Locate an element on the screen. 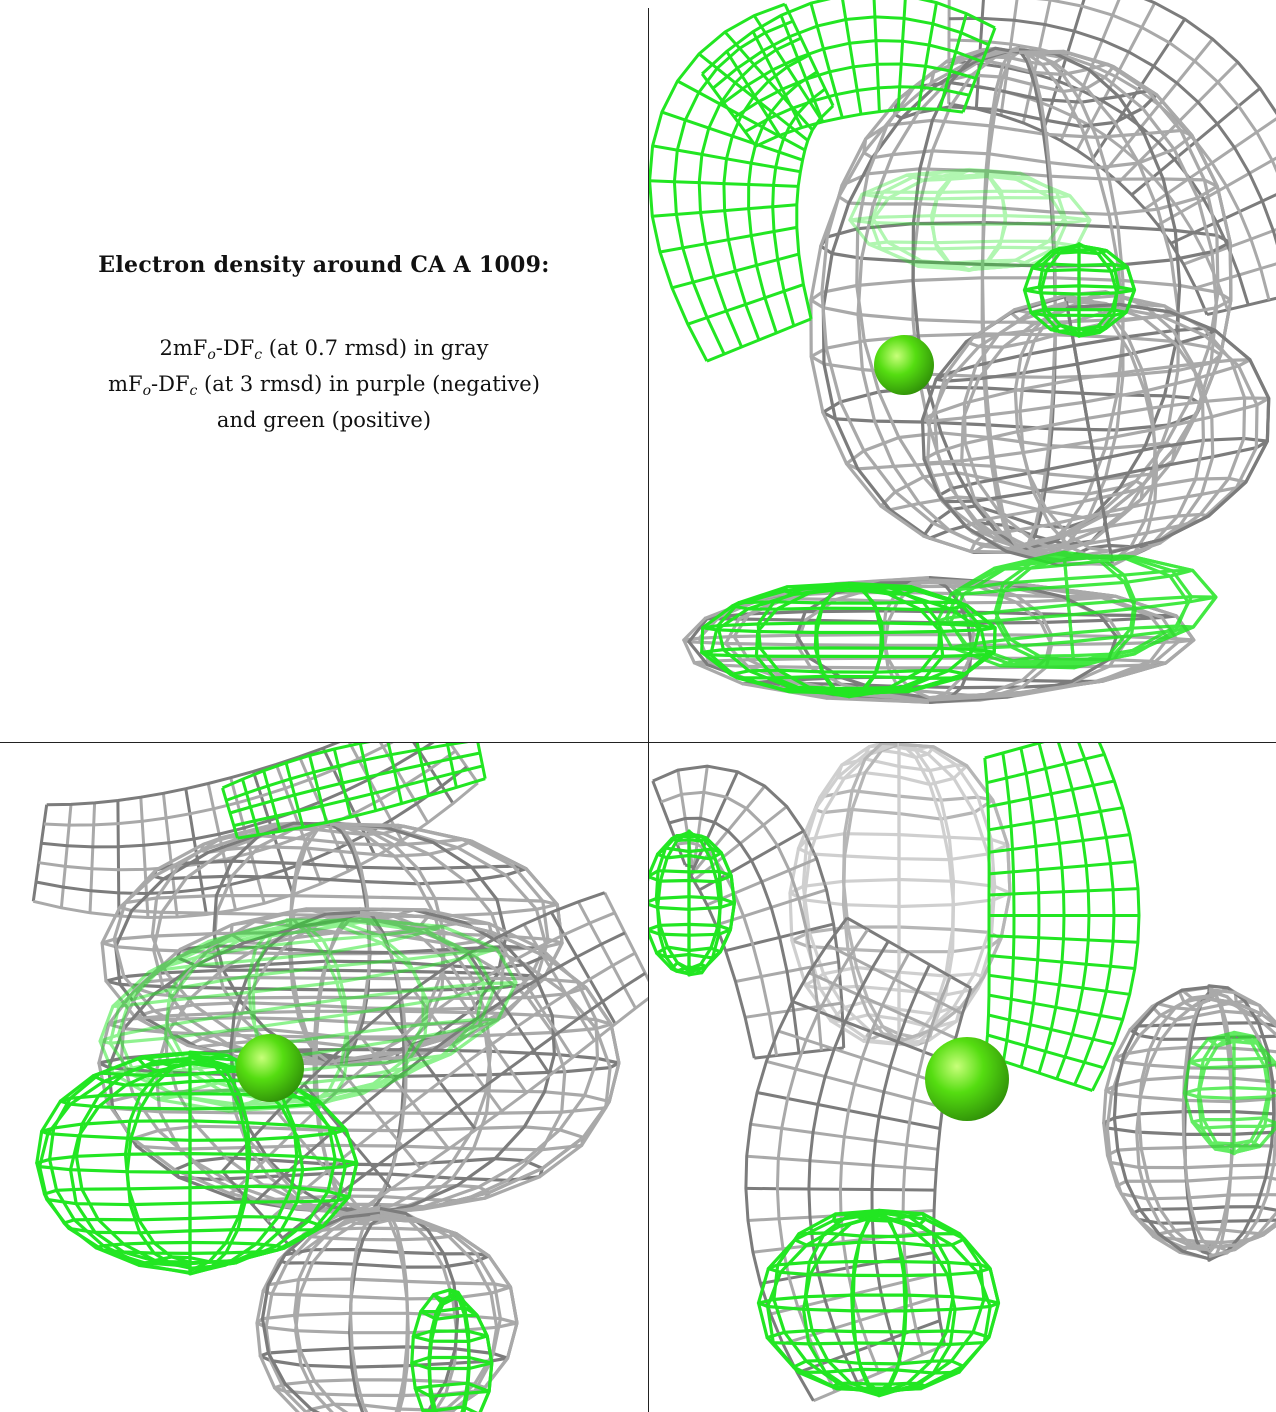  line2-sub2: c is located at coordinates (193, 391).